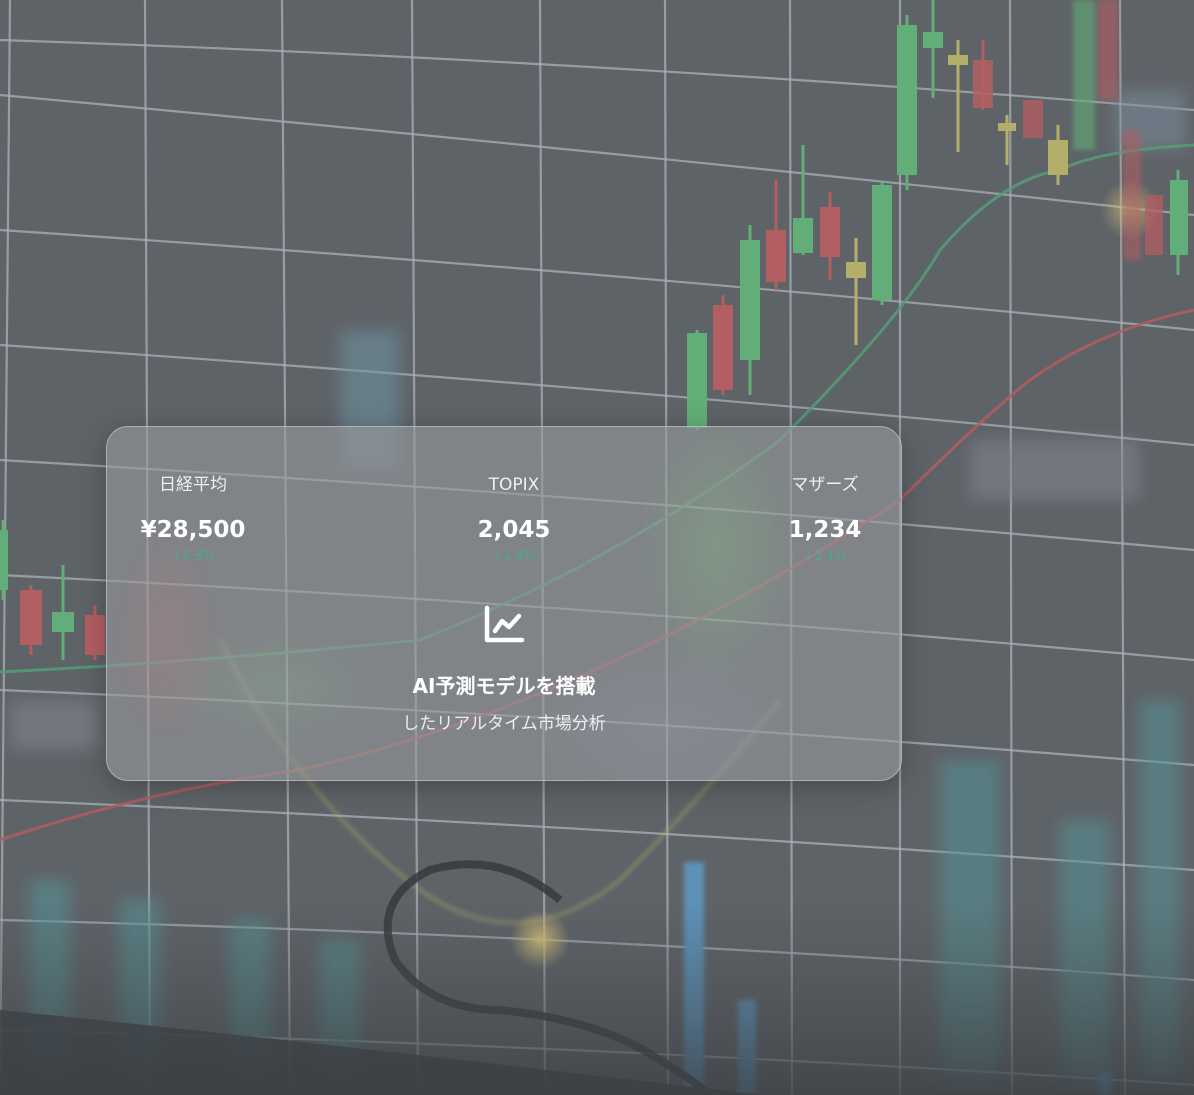 This screenshot has width=1194, height=1095. Describe the element at coordinates (504, 724) in the screenshot. I see `feature-subtitle: したリアルタイム市場分析` at that location.